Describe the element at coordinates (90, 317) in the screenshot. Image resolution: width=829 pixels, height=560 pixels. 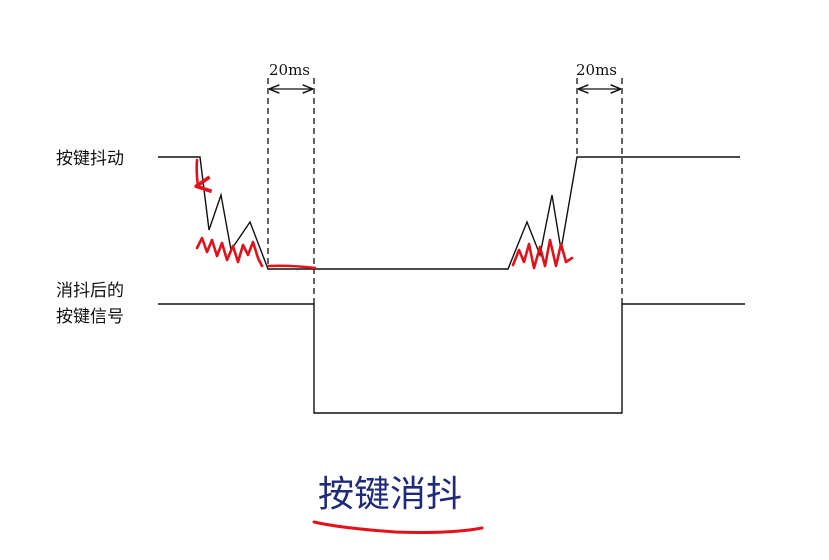
I see `debounced-signal-label-line2: 按键信号` at that location.